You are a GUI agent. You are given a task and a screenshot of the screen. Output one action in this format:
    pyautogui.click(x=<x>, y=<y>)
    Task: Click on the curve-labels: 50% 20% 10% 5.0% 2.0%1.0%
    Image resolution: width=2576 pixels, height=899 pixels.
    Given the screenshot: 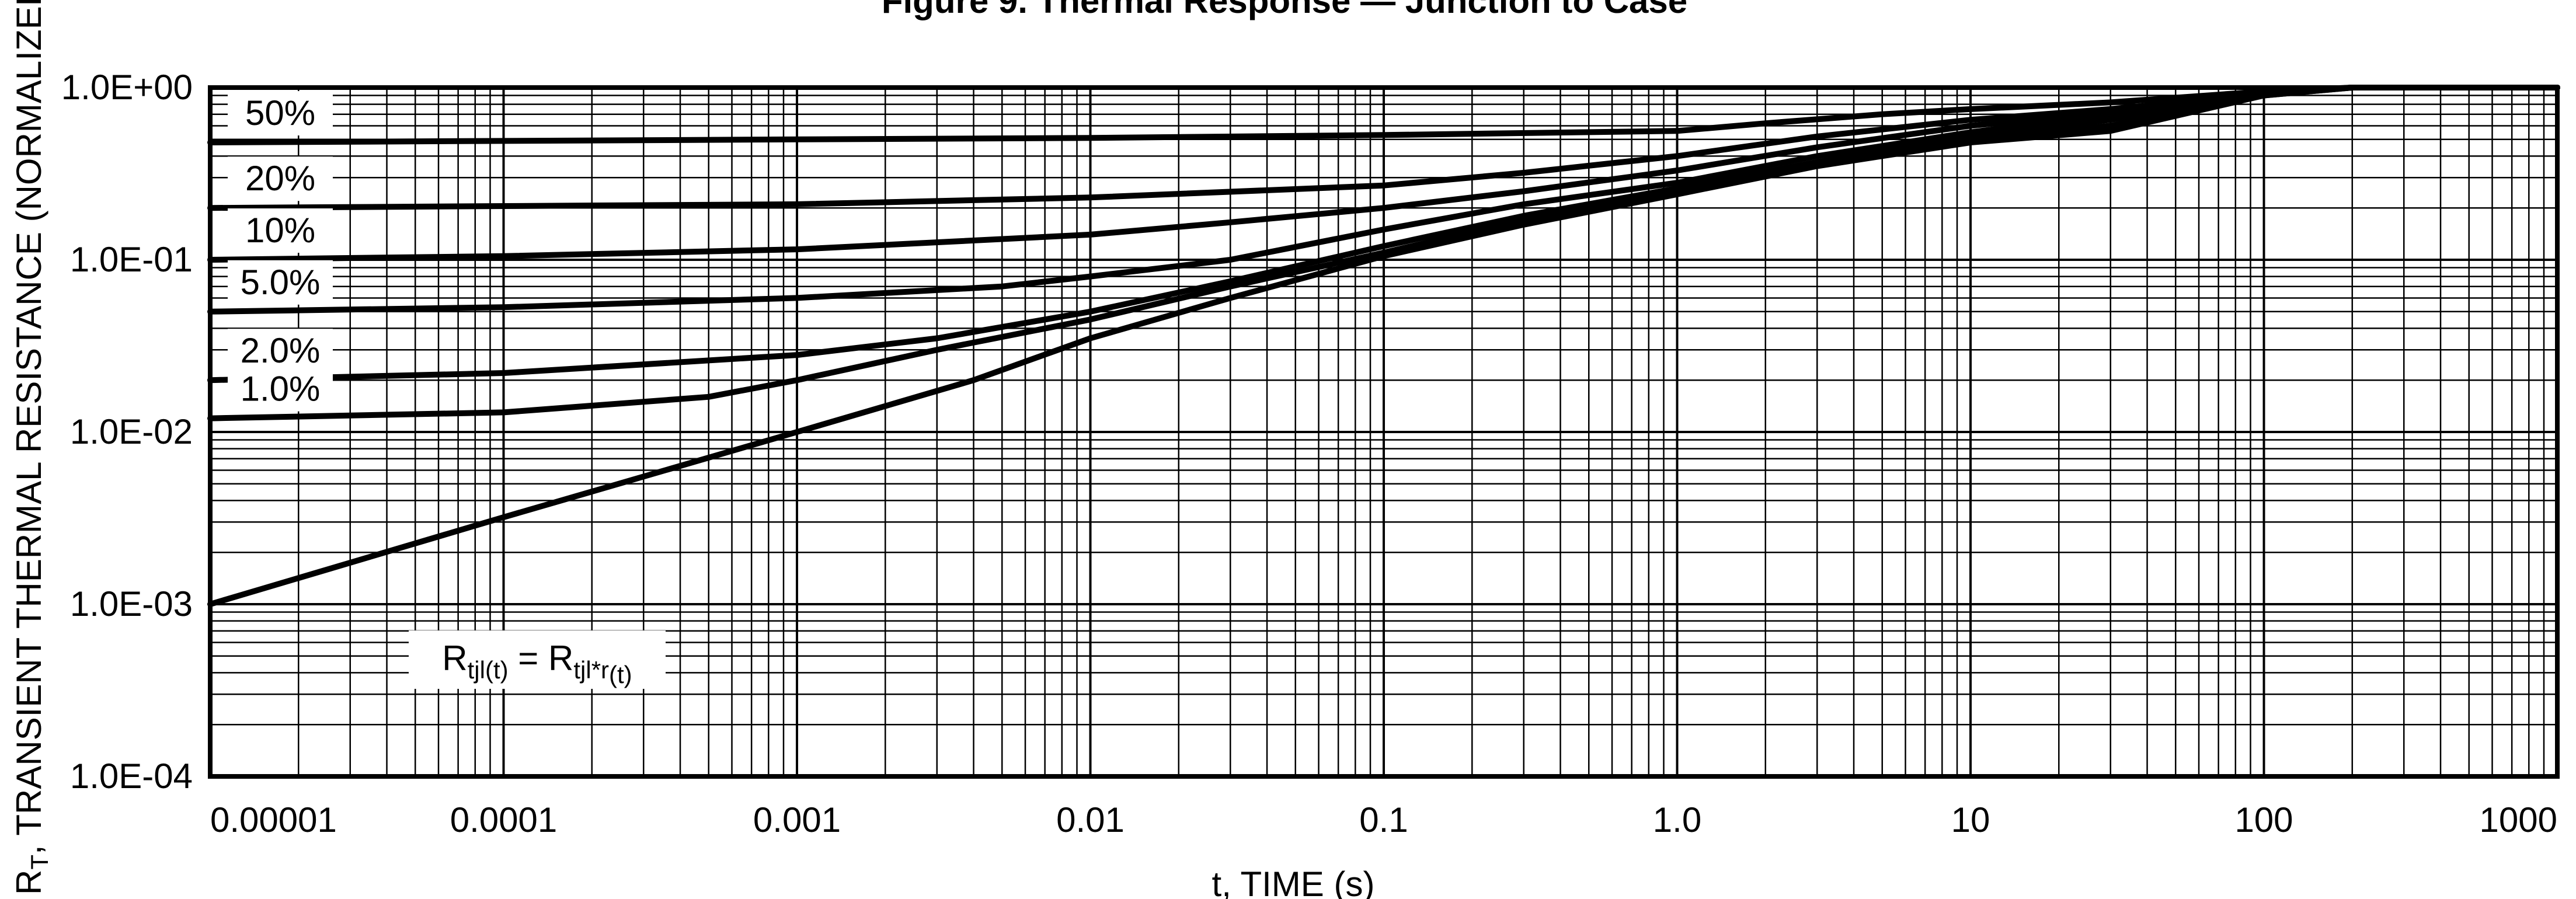 What is the action you would take?
    pyautogui.click(x=280, y=251)
    